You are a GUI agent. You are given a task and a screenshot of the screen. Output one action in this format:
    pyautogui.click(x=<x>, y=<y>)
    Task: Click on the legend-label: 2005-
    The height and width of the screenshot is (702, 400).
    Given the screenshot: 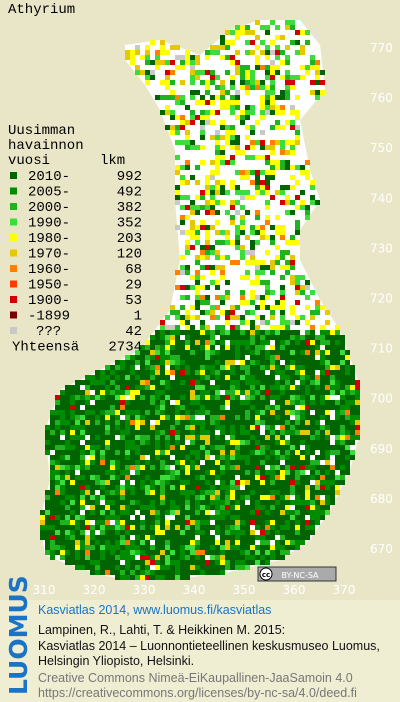 What is the action you would take?
    pyautogui.click(x=49, y=193)
    